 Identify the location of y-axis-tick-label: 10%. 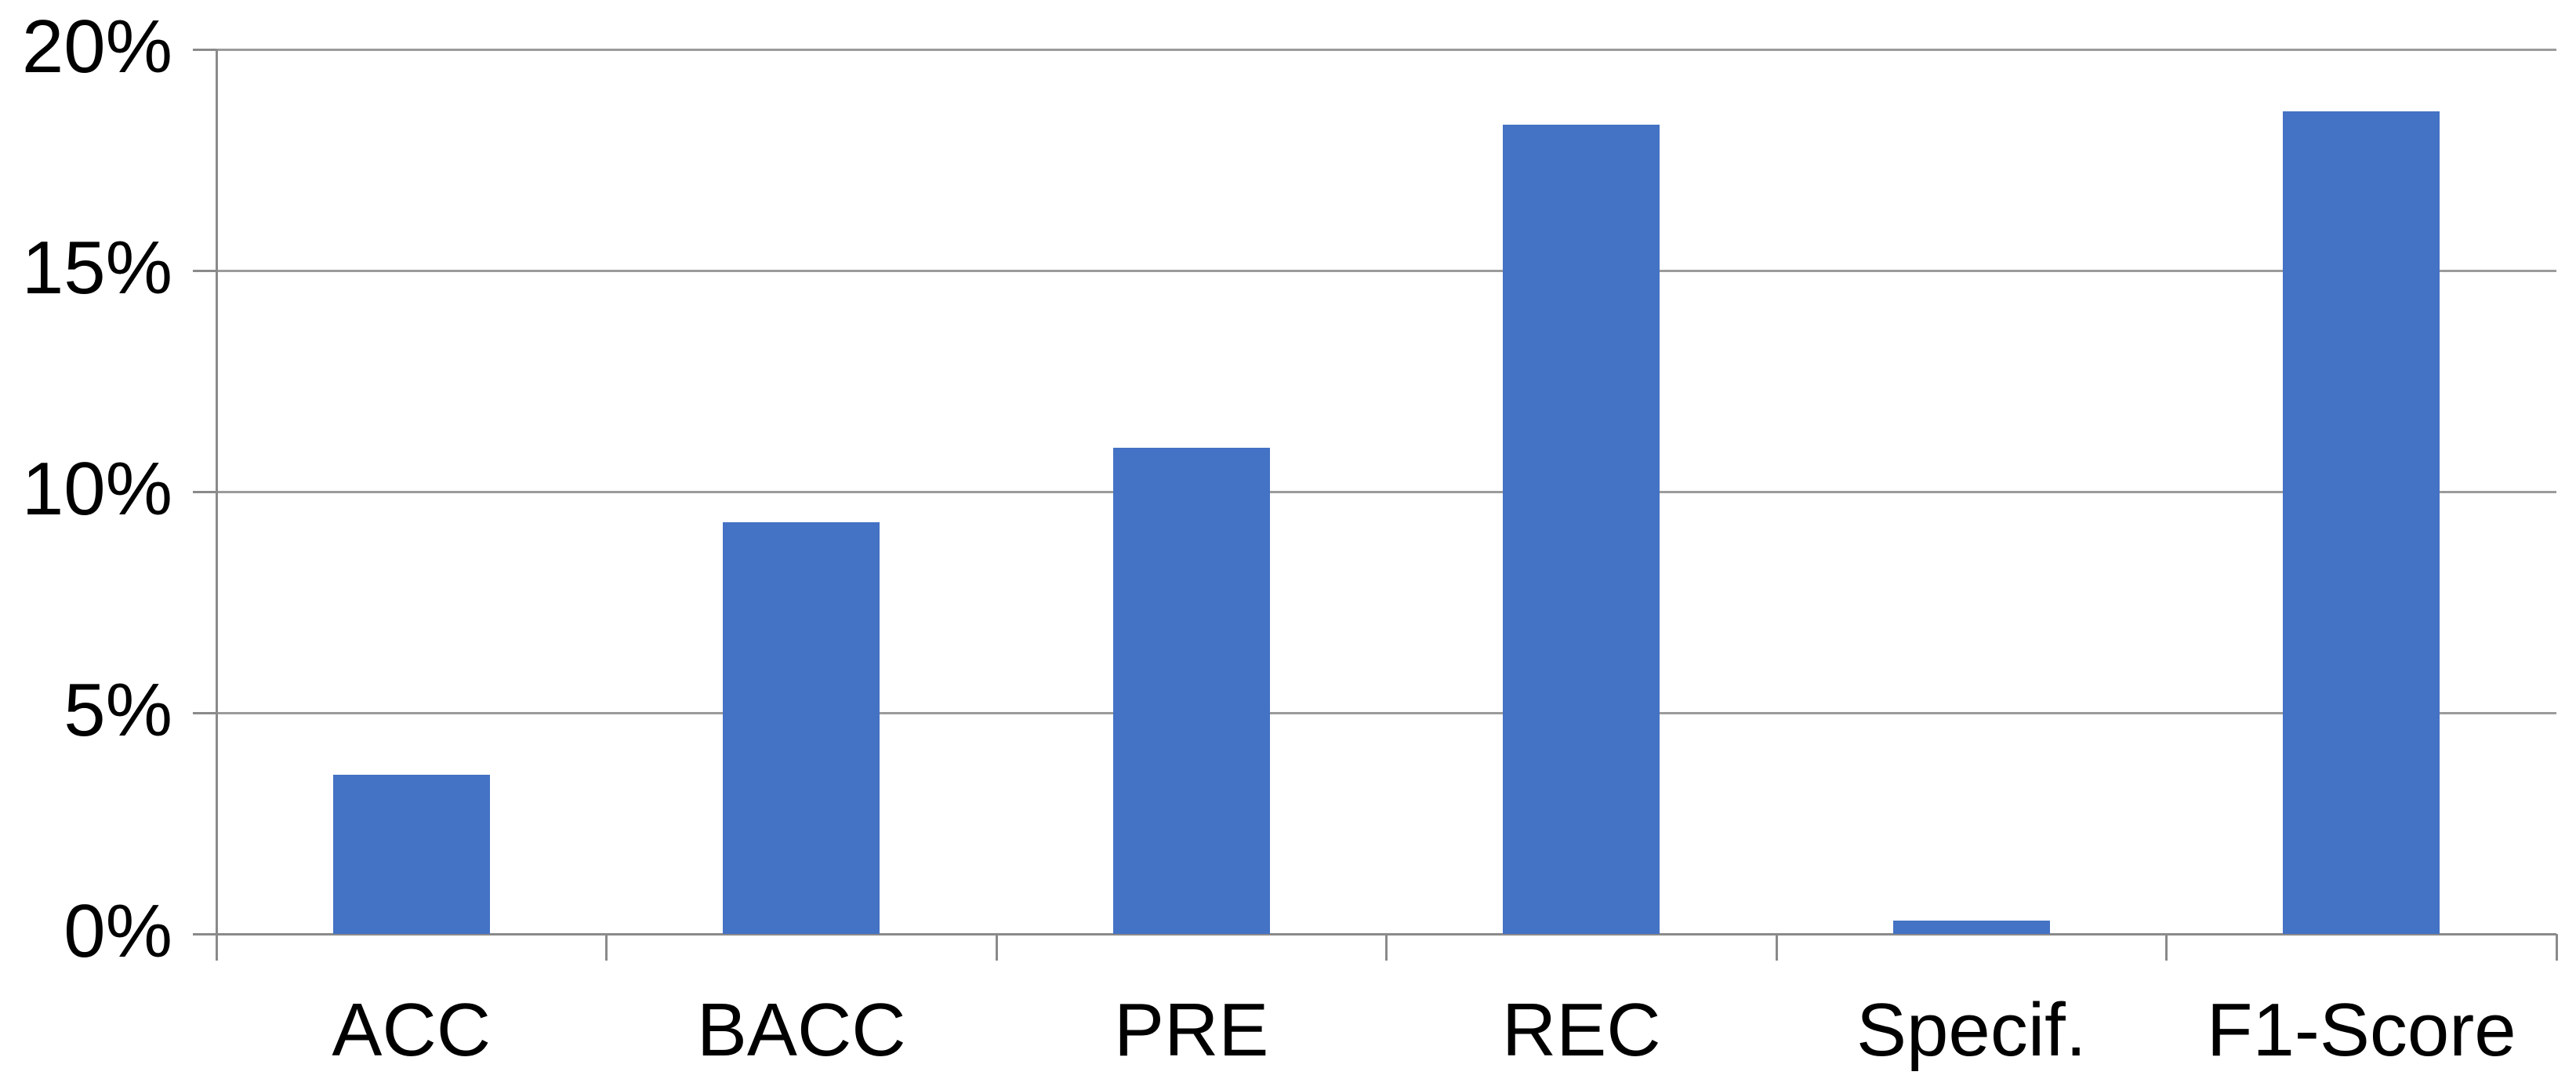
(96, 489).